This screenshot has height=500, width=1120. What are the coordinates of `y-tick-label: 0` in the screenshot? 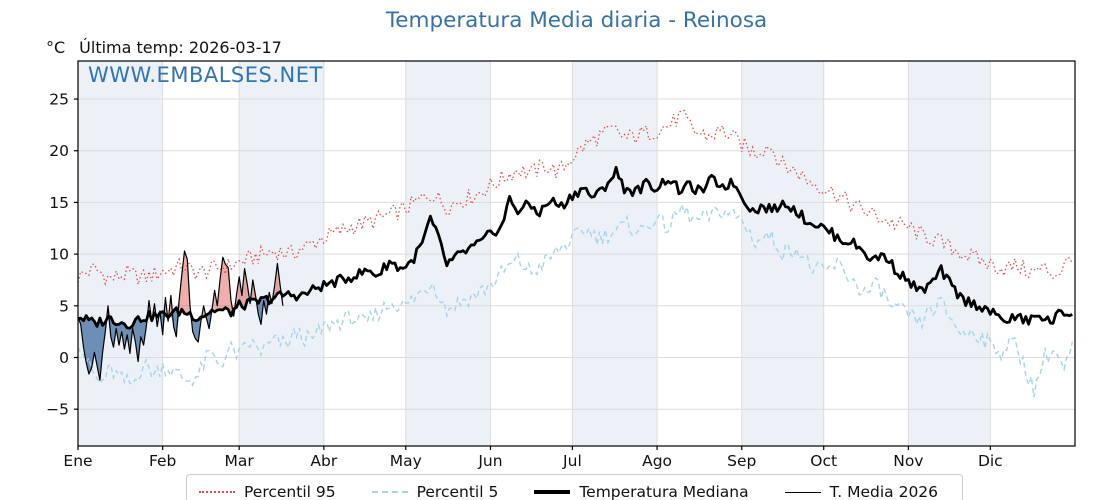 It's located at (64, 358).